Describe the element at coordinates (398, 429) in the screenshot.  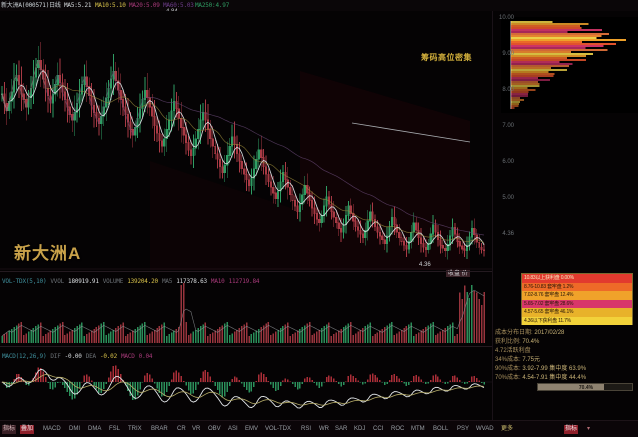
I see `toolbar-button-roc: ROC` at that location.